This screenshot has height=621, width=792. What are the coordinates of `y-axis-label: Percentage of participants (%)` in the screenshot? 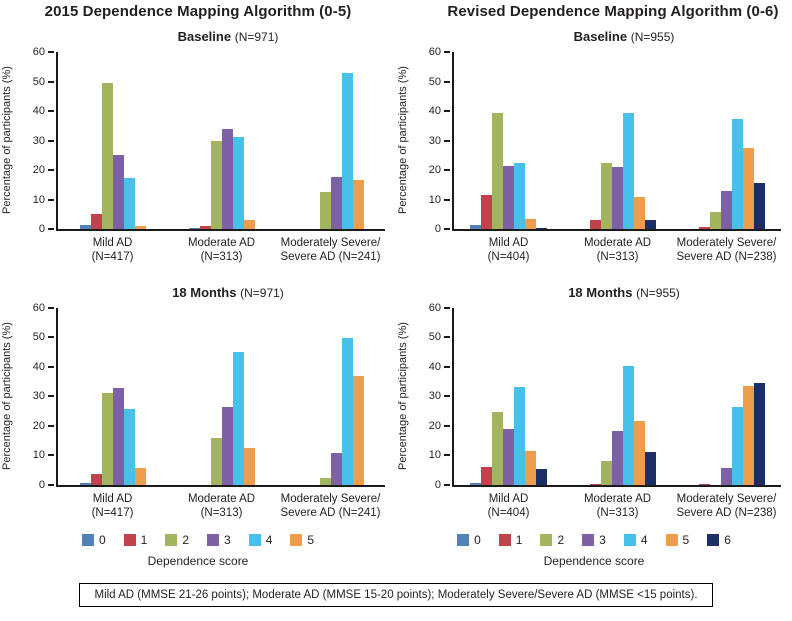 It's located at (7, 140).